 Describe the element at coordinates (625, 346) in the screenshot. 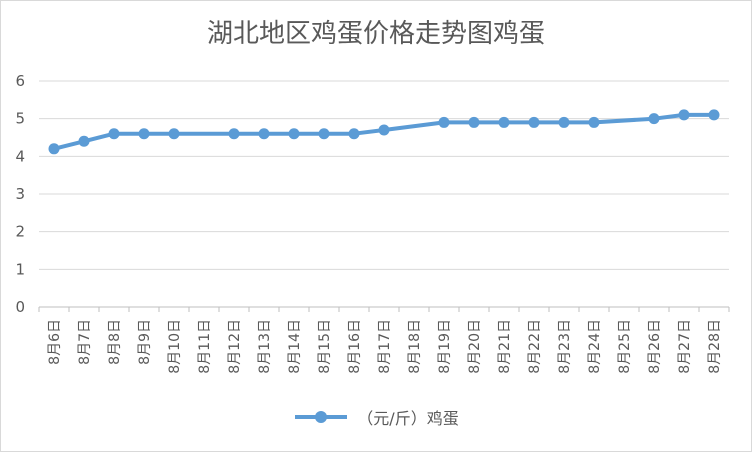

I see `x-tick-label: 8月25日` at that location.